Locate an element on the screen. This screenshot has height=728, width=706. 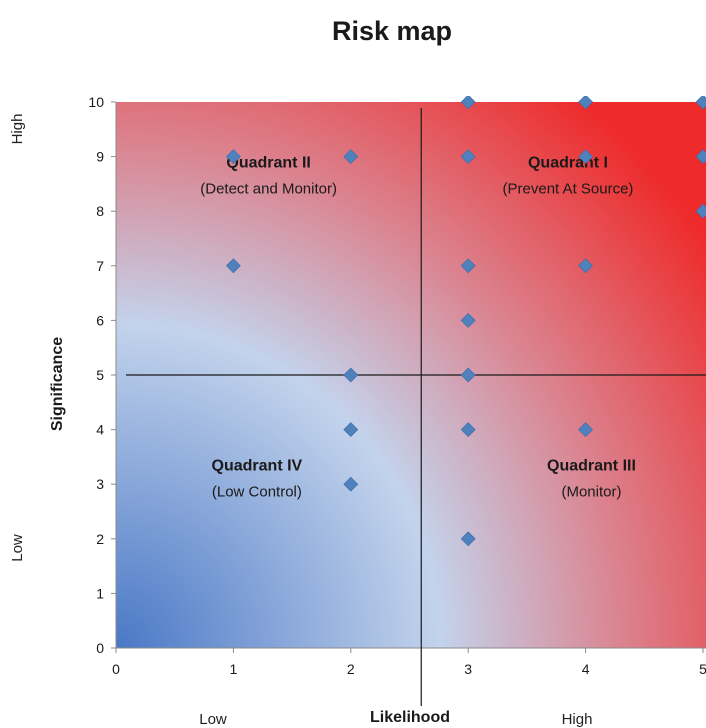
y-tick-label: 1 is located at coordinates (100, 593).